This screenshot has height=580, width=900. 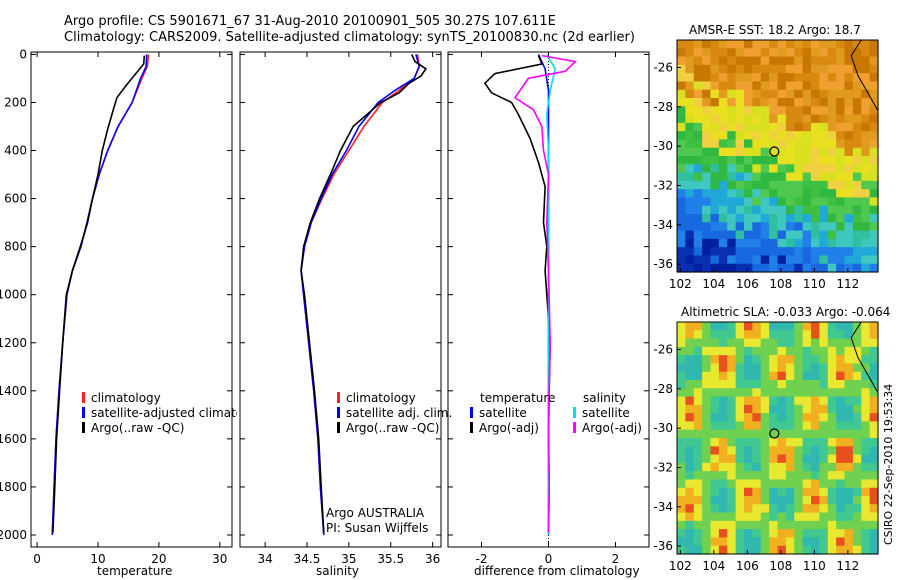 What do you see at coordinates (774, 151) in the screenshot?
I see `argo-float-marker` at bounding box center [774, 151].